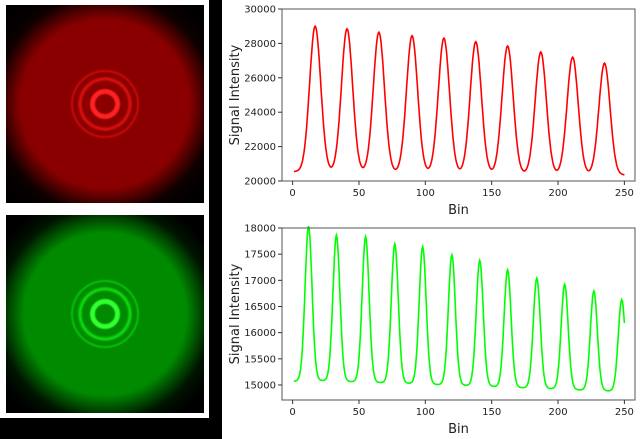 Image resolution: width=640 pixels, height=439 pixels. I want to click on y-tick-label: 16500, so click(260, 307).